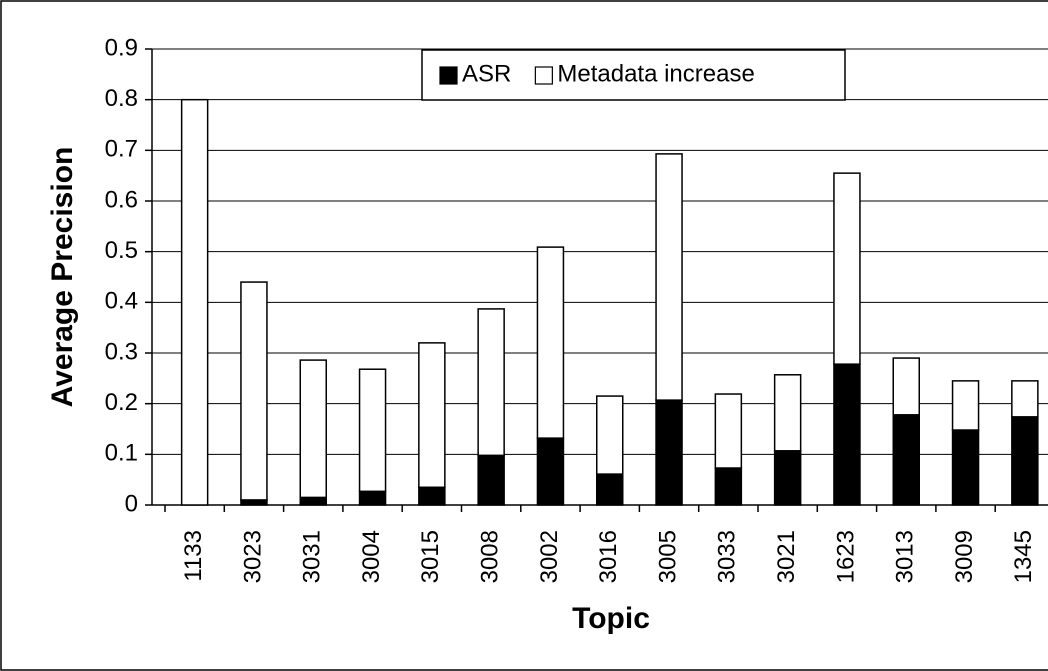 This screenshot has height=671, width=1048. I want to click on legend: ASR Metadata increase, so click(633, 75).